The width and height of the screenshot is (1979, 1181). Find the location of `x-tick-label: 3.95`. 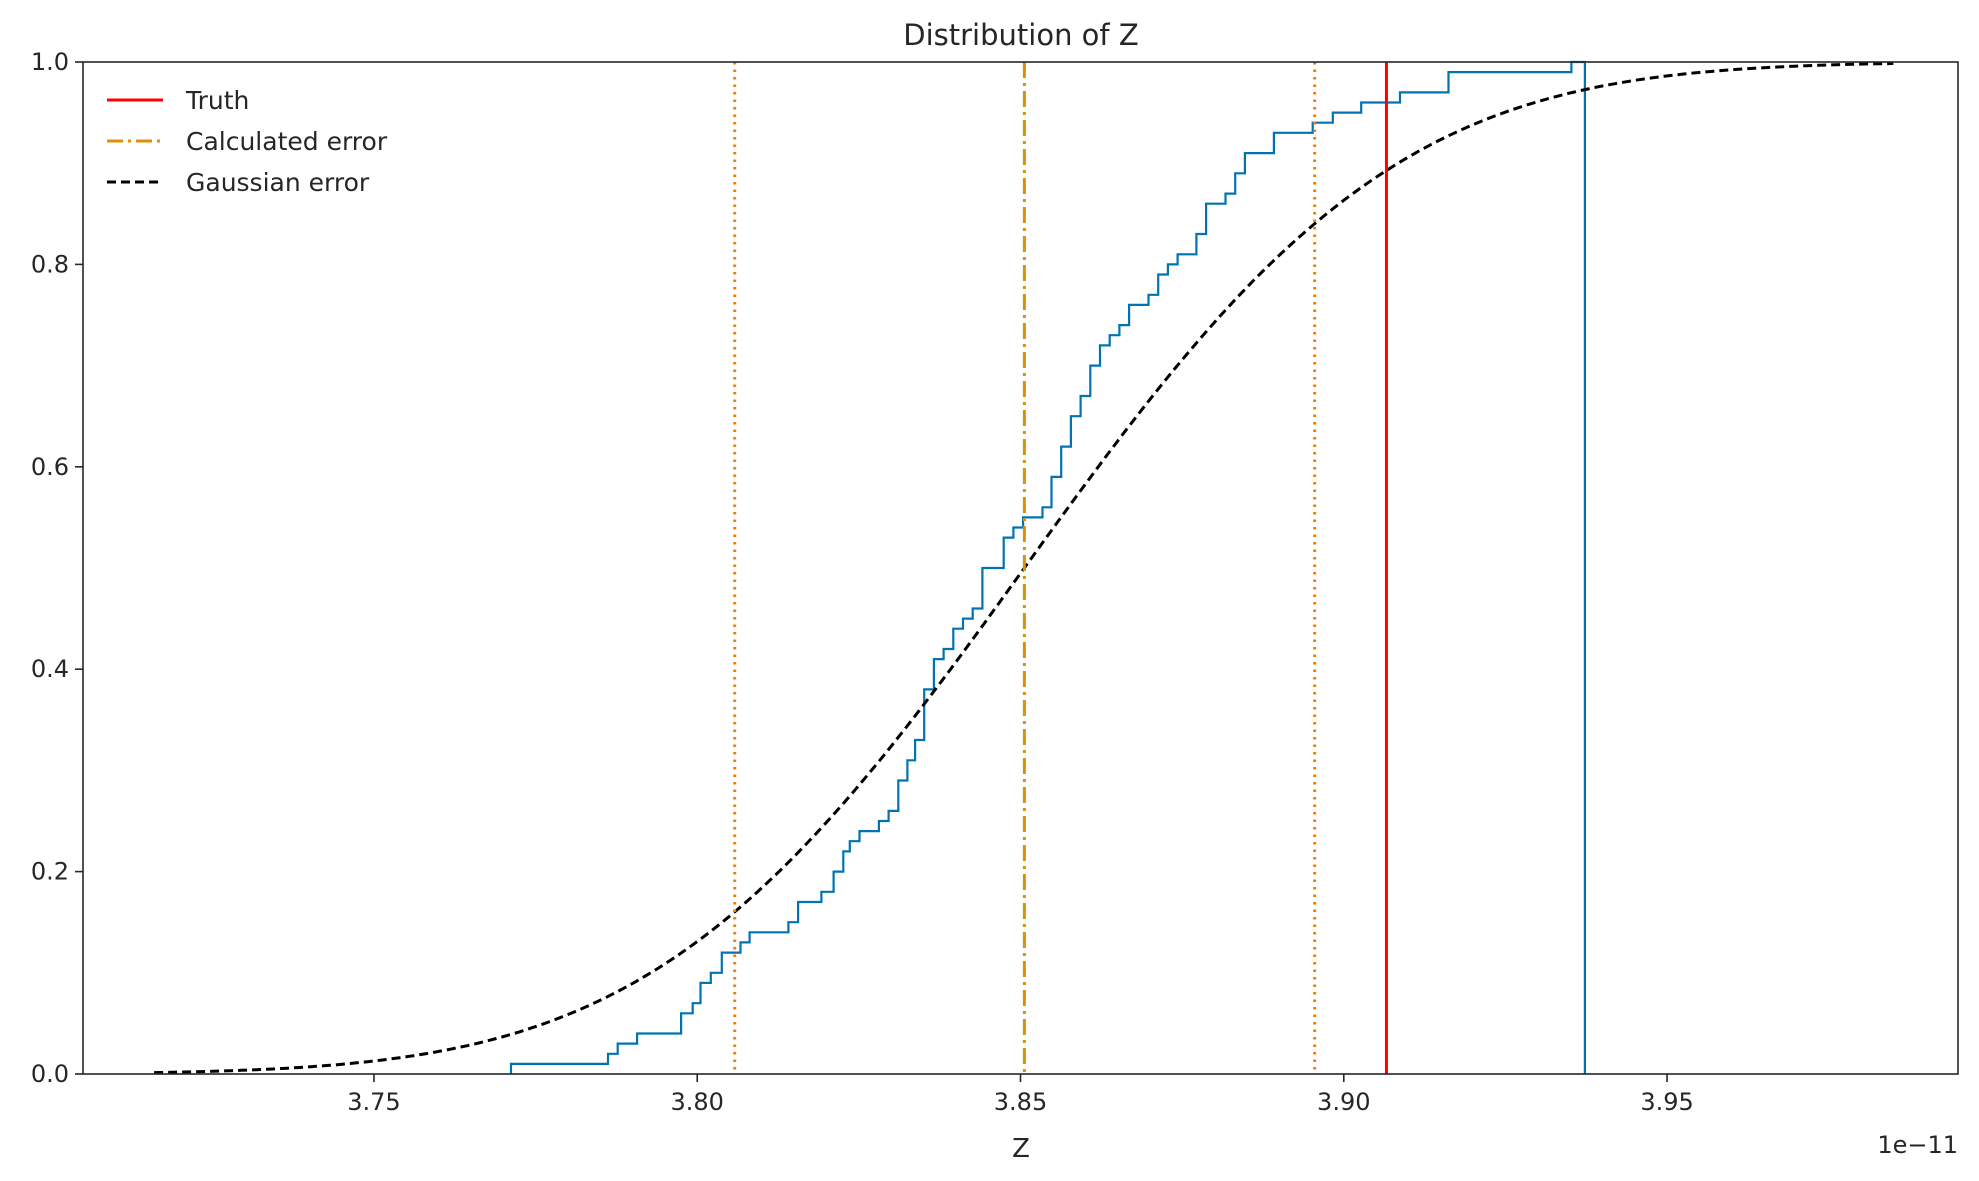

x-tick-label: 3.95 is located at coordinates (1666, 1102).